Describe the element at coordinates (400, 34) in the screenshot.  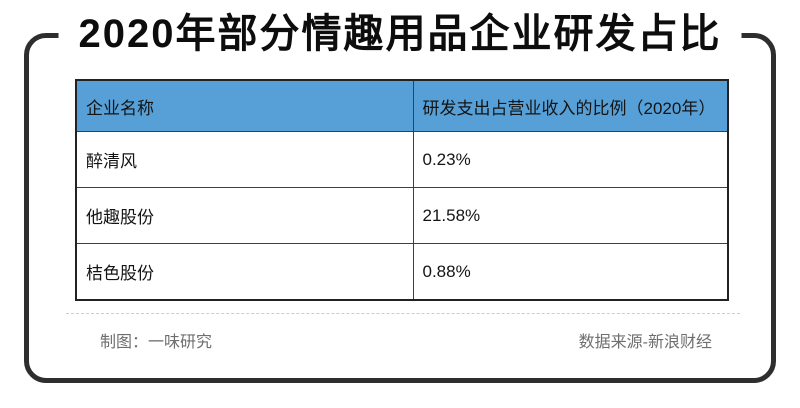
I see `page-title: 2020年部分情趣用品企业研发占比` at that location.